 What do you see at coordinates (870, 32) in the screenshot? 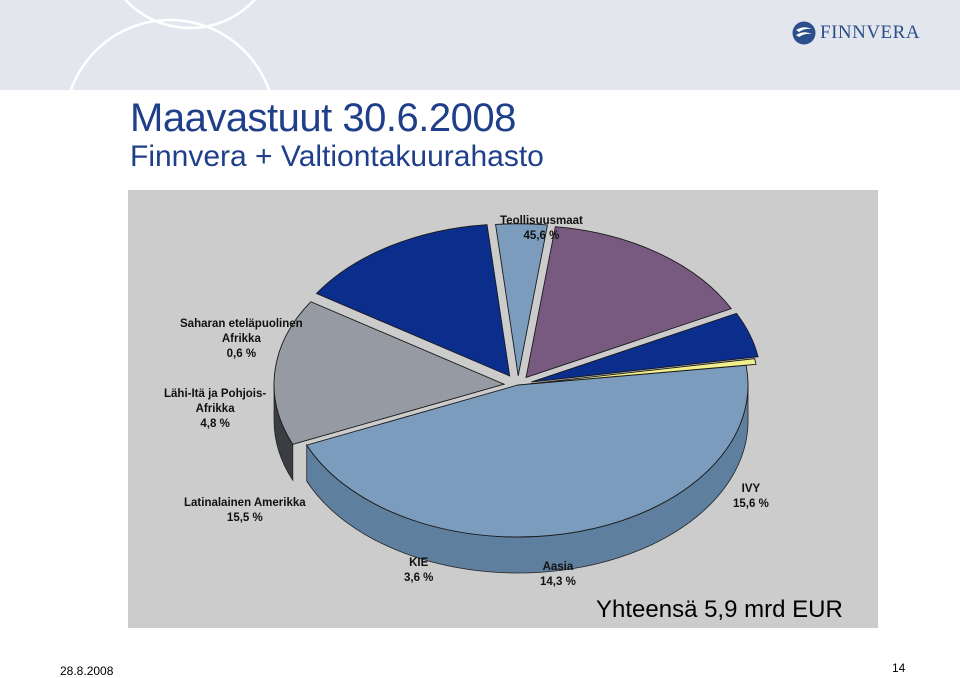
I see `logo-text: FINNVERA` at bounding box center [870, 32].